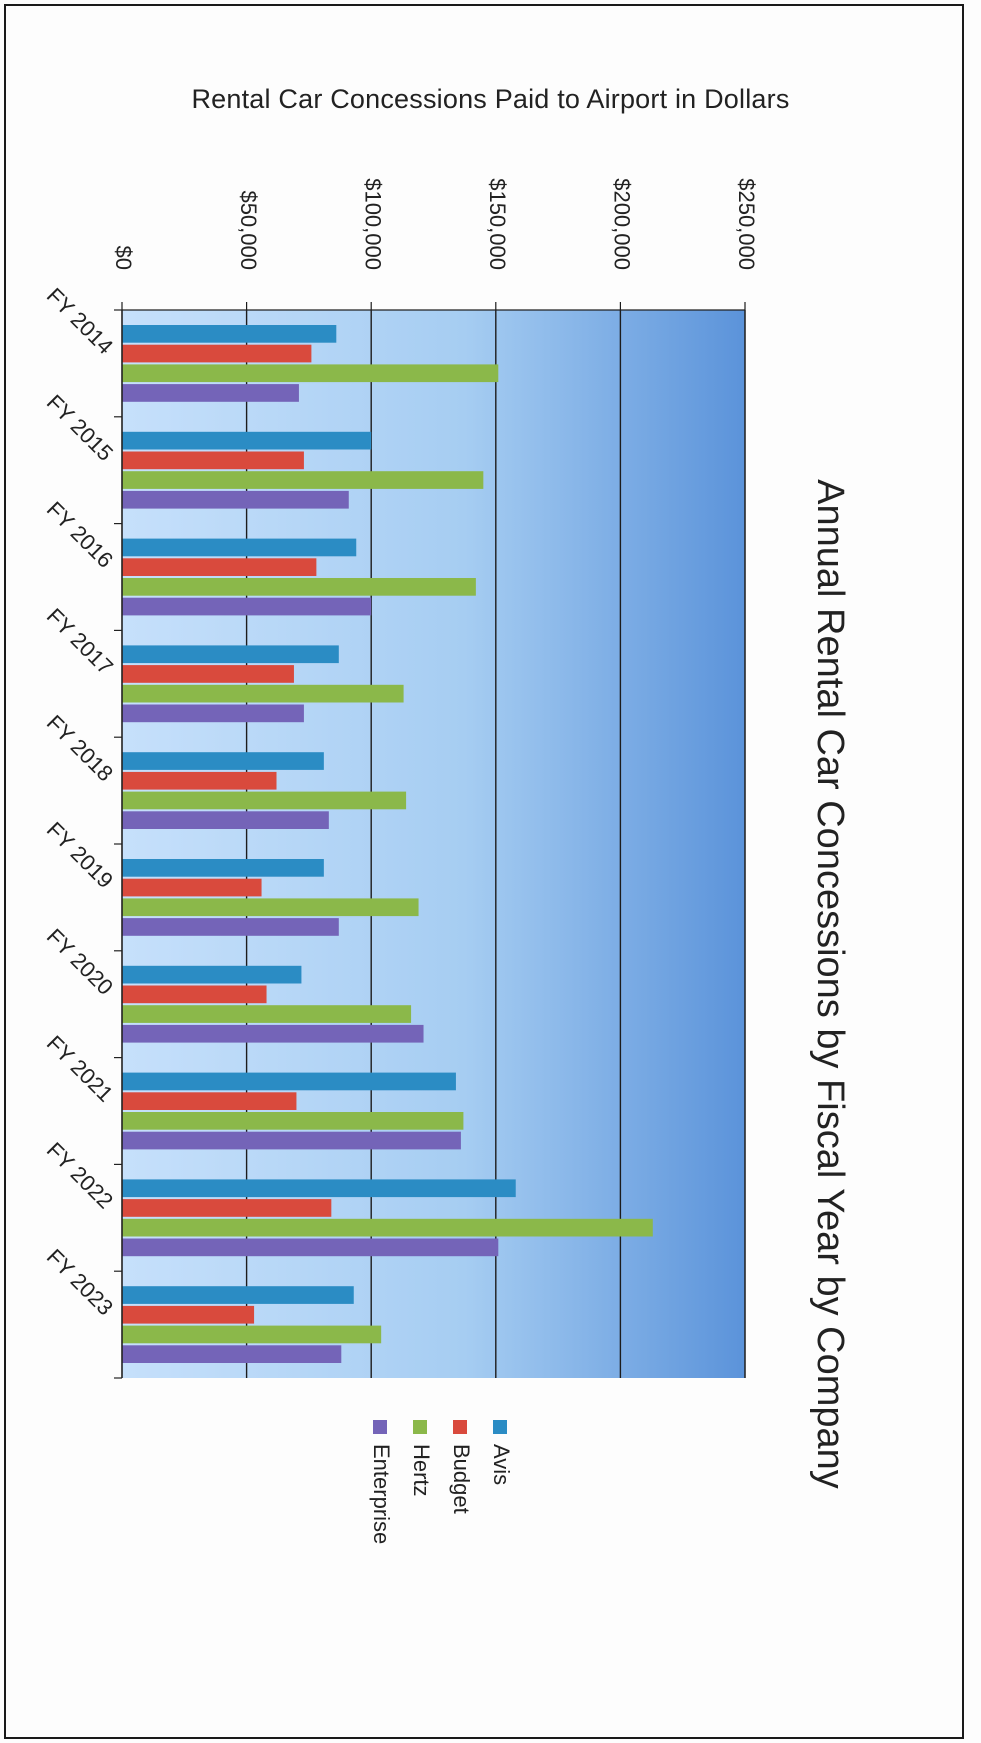  What do you see at coordinates (289, 1081) in the screenshot?
I see `bar-avis-fy-2021` at bounding box center [289, 1081].